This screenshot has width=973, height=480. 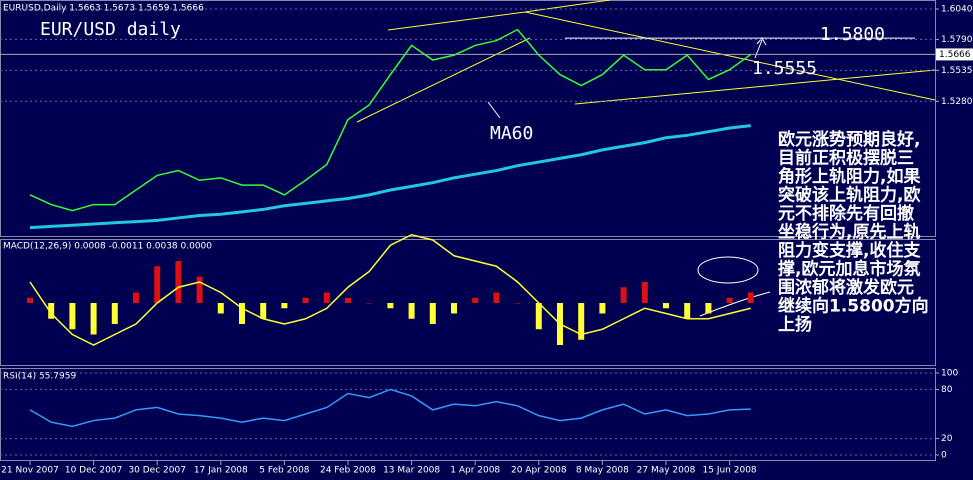 What do you see at coordinates (390, 408) in the screenshot?
I see `price-line` at bounding box center [390, 408].